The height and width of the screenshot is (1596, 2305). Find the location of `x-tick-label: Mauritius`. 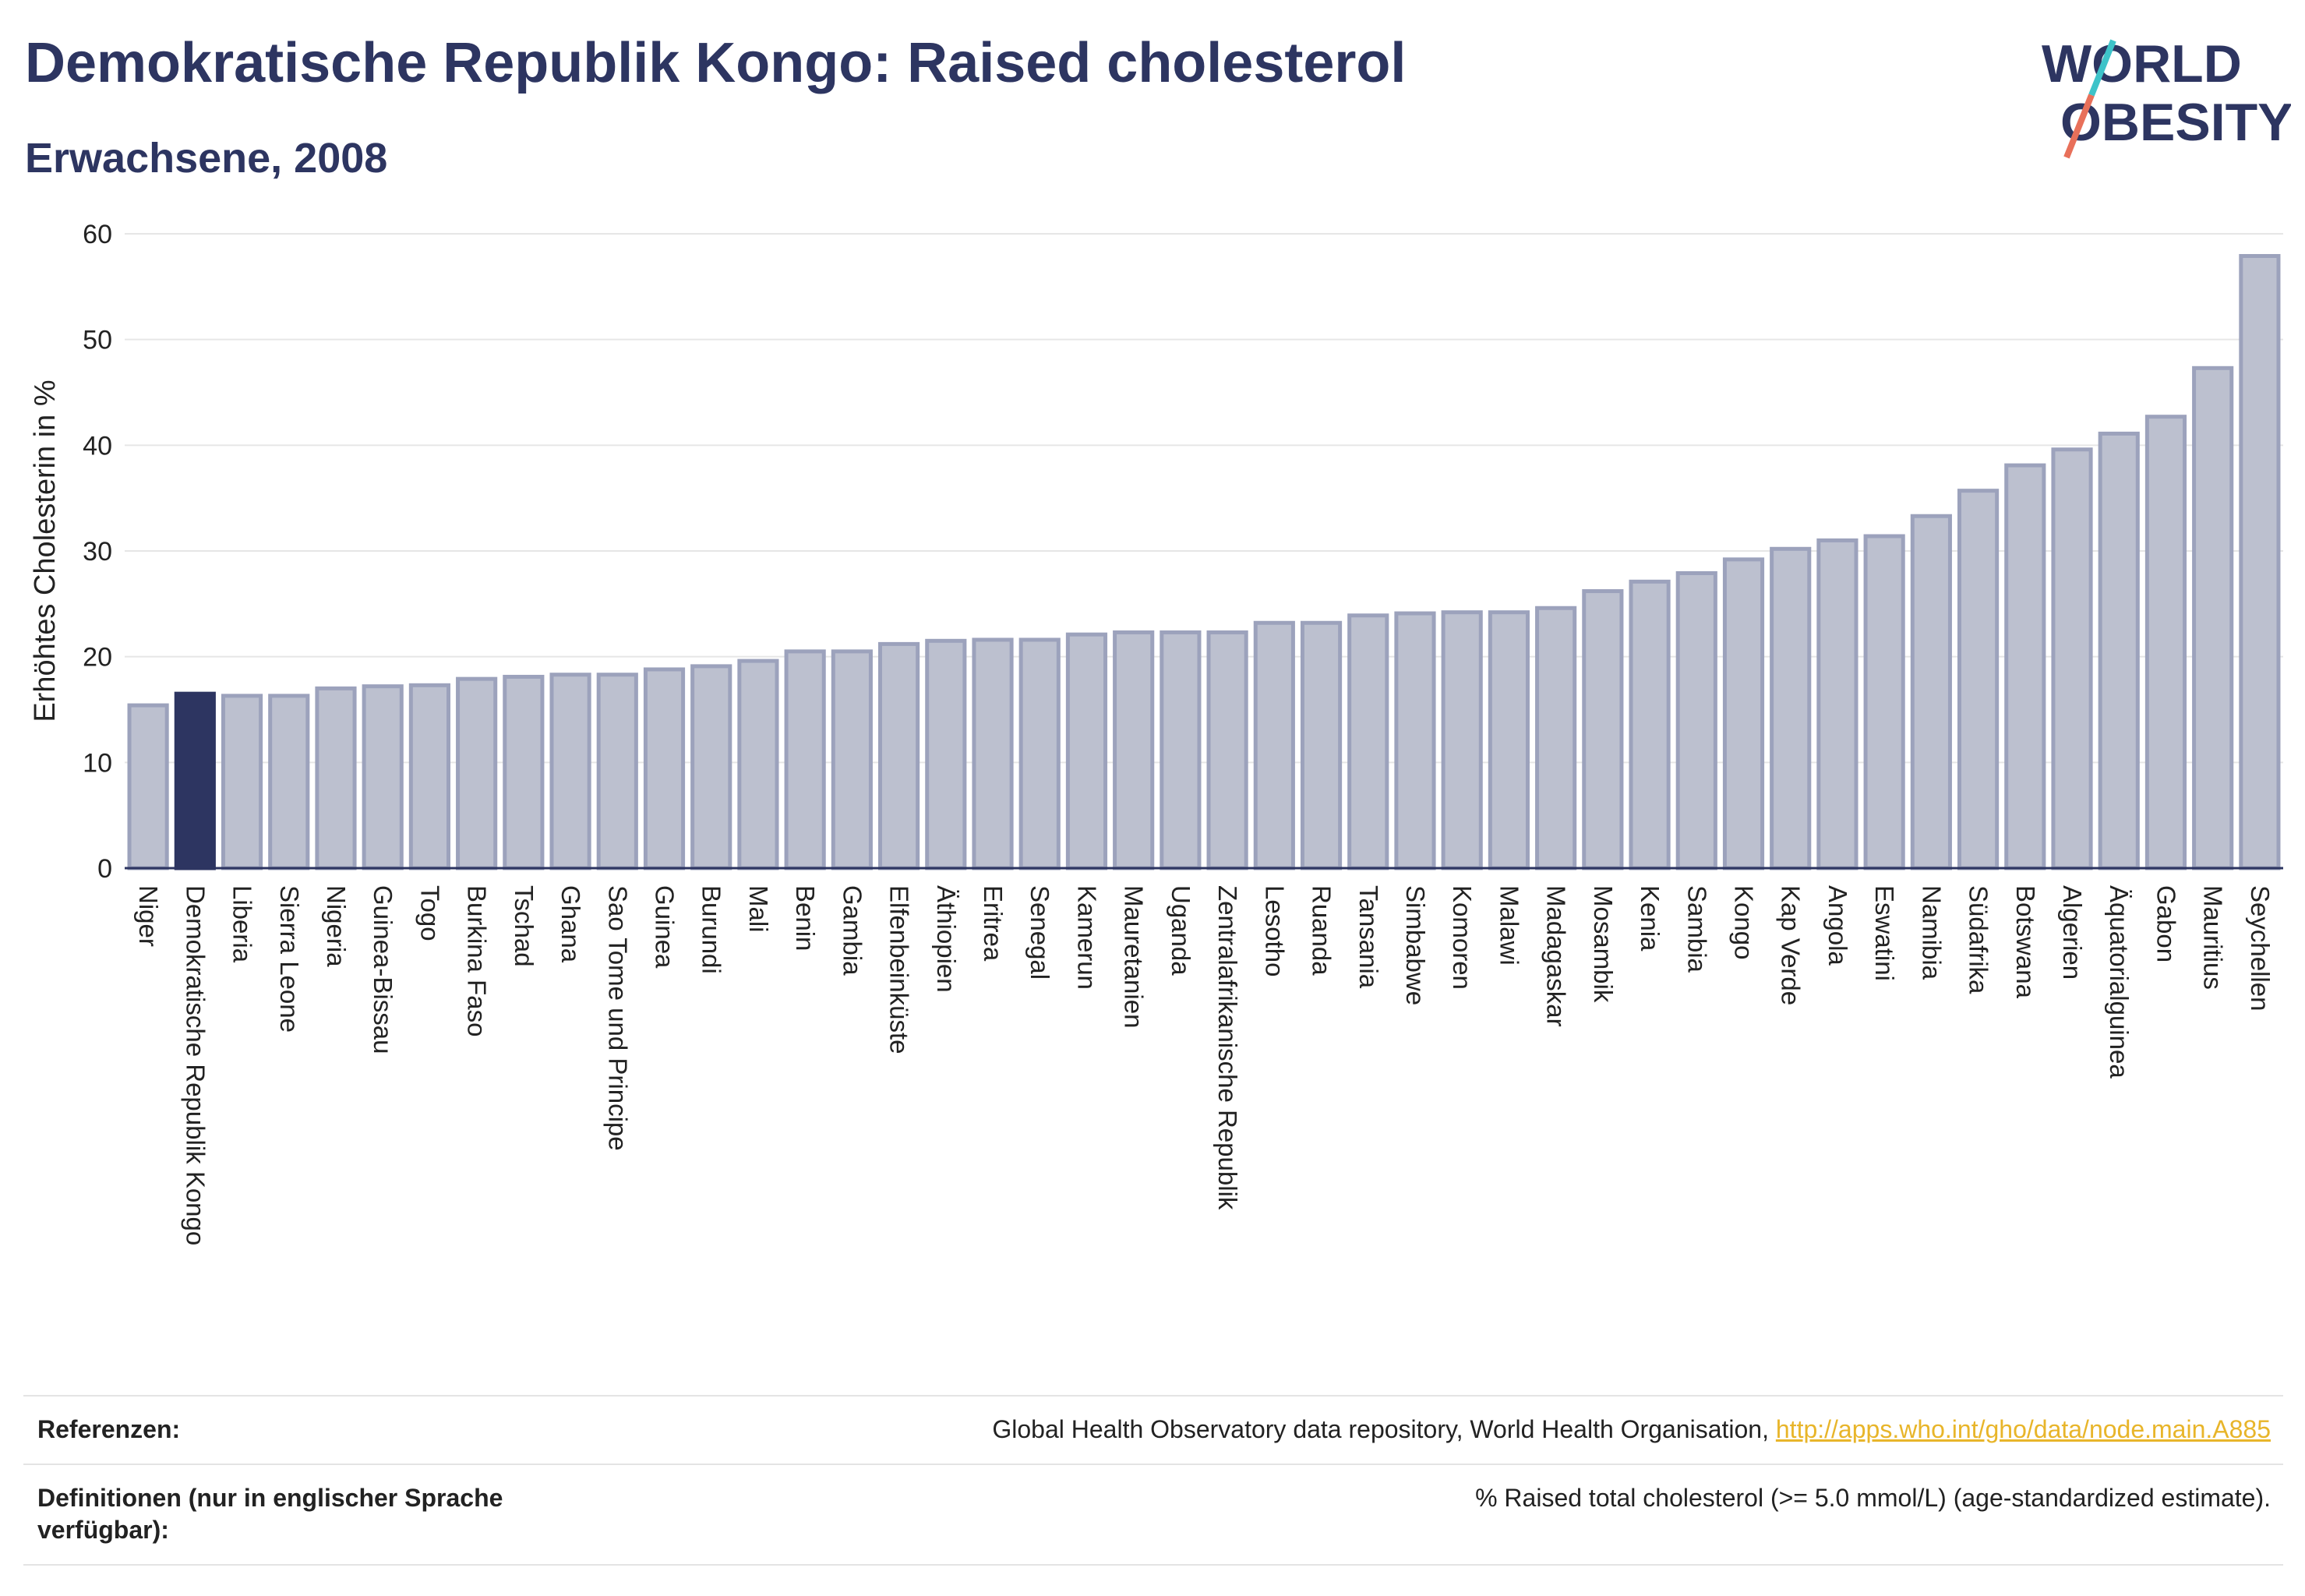

x-tick-label: Mauritius is located at coordinates (2213, 937).